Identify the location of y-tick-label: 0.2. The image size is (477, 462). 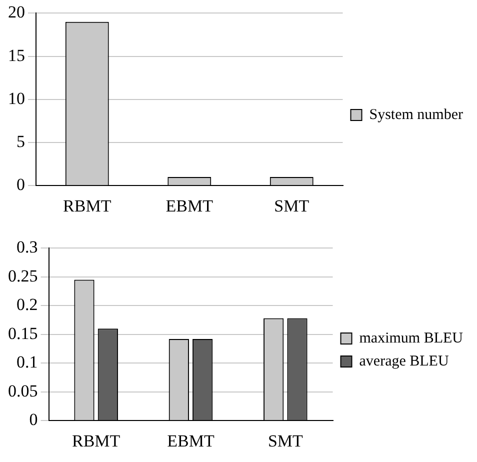
(27, 304).